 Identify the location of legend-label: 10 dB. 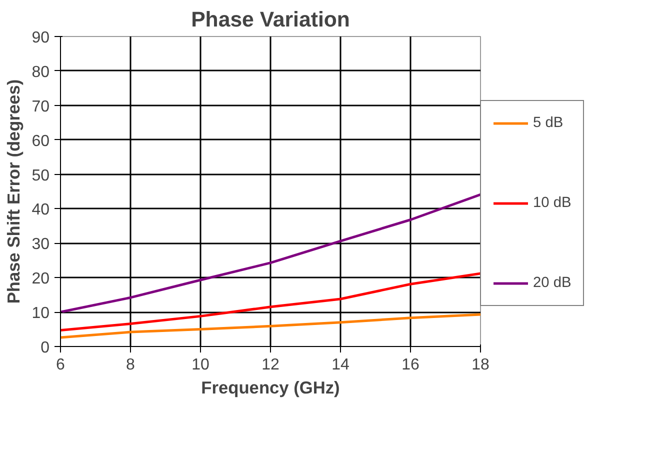
(552, 203).